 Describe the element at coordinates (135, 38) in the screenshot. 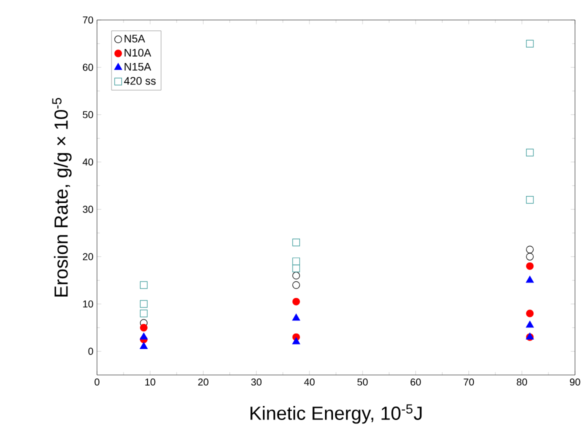

I see `legend-label: N5A` at that location.